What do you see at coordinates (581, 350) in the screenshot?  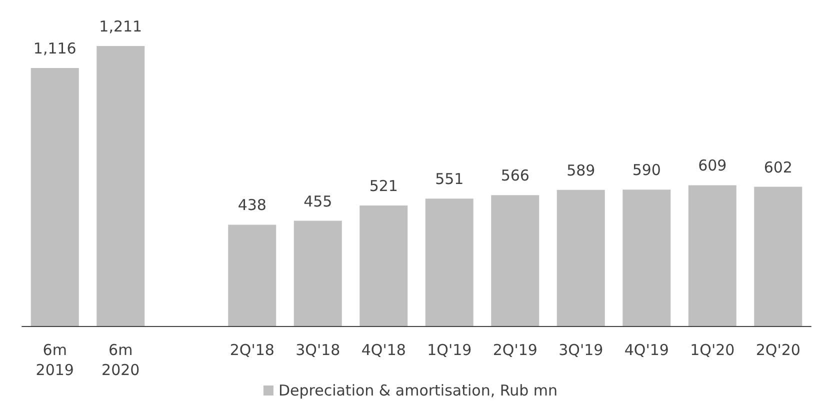 I see `x-tick-label: 3Q'19` at bounding box center [581, 350].